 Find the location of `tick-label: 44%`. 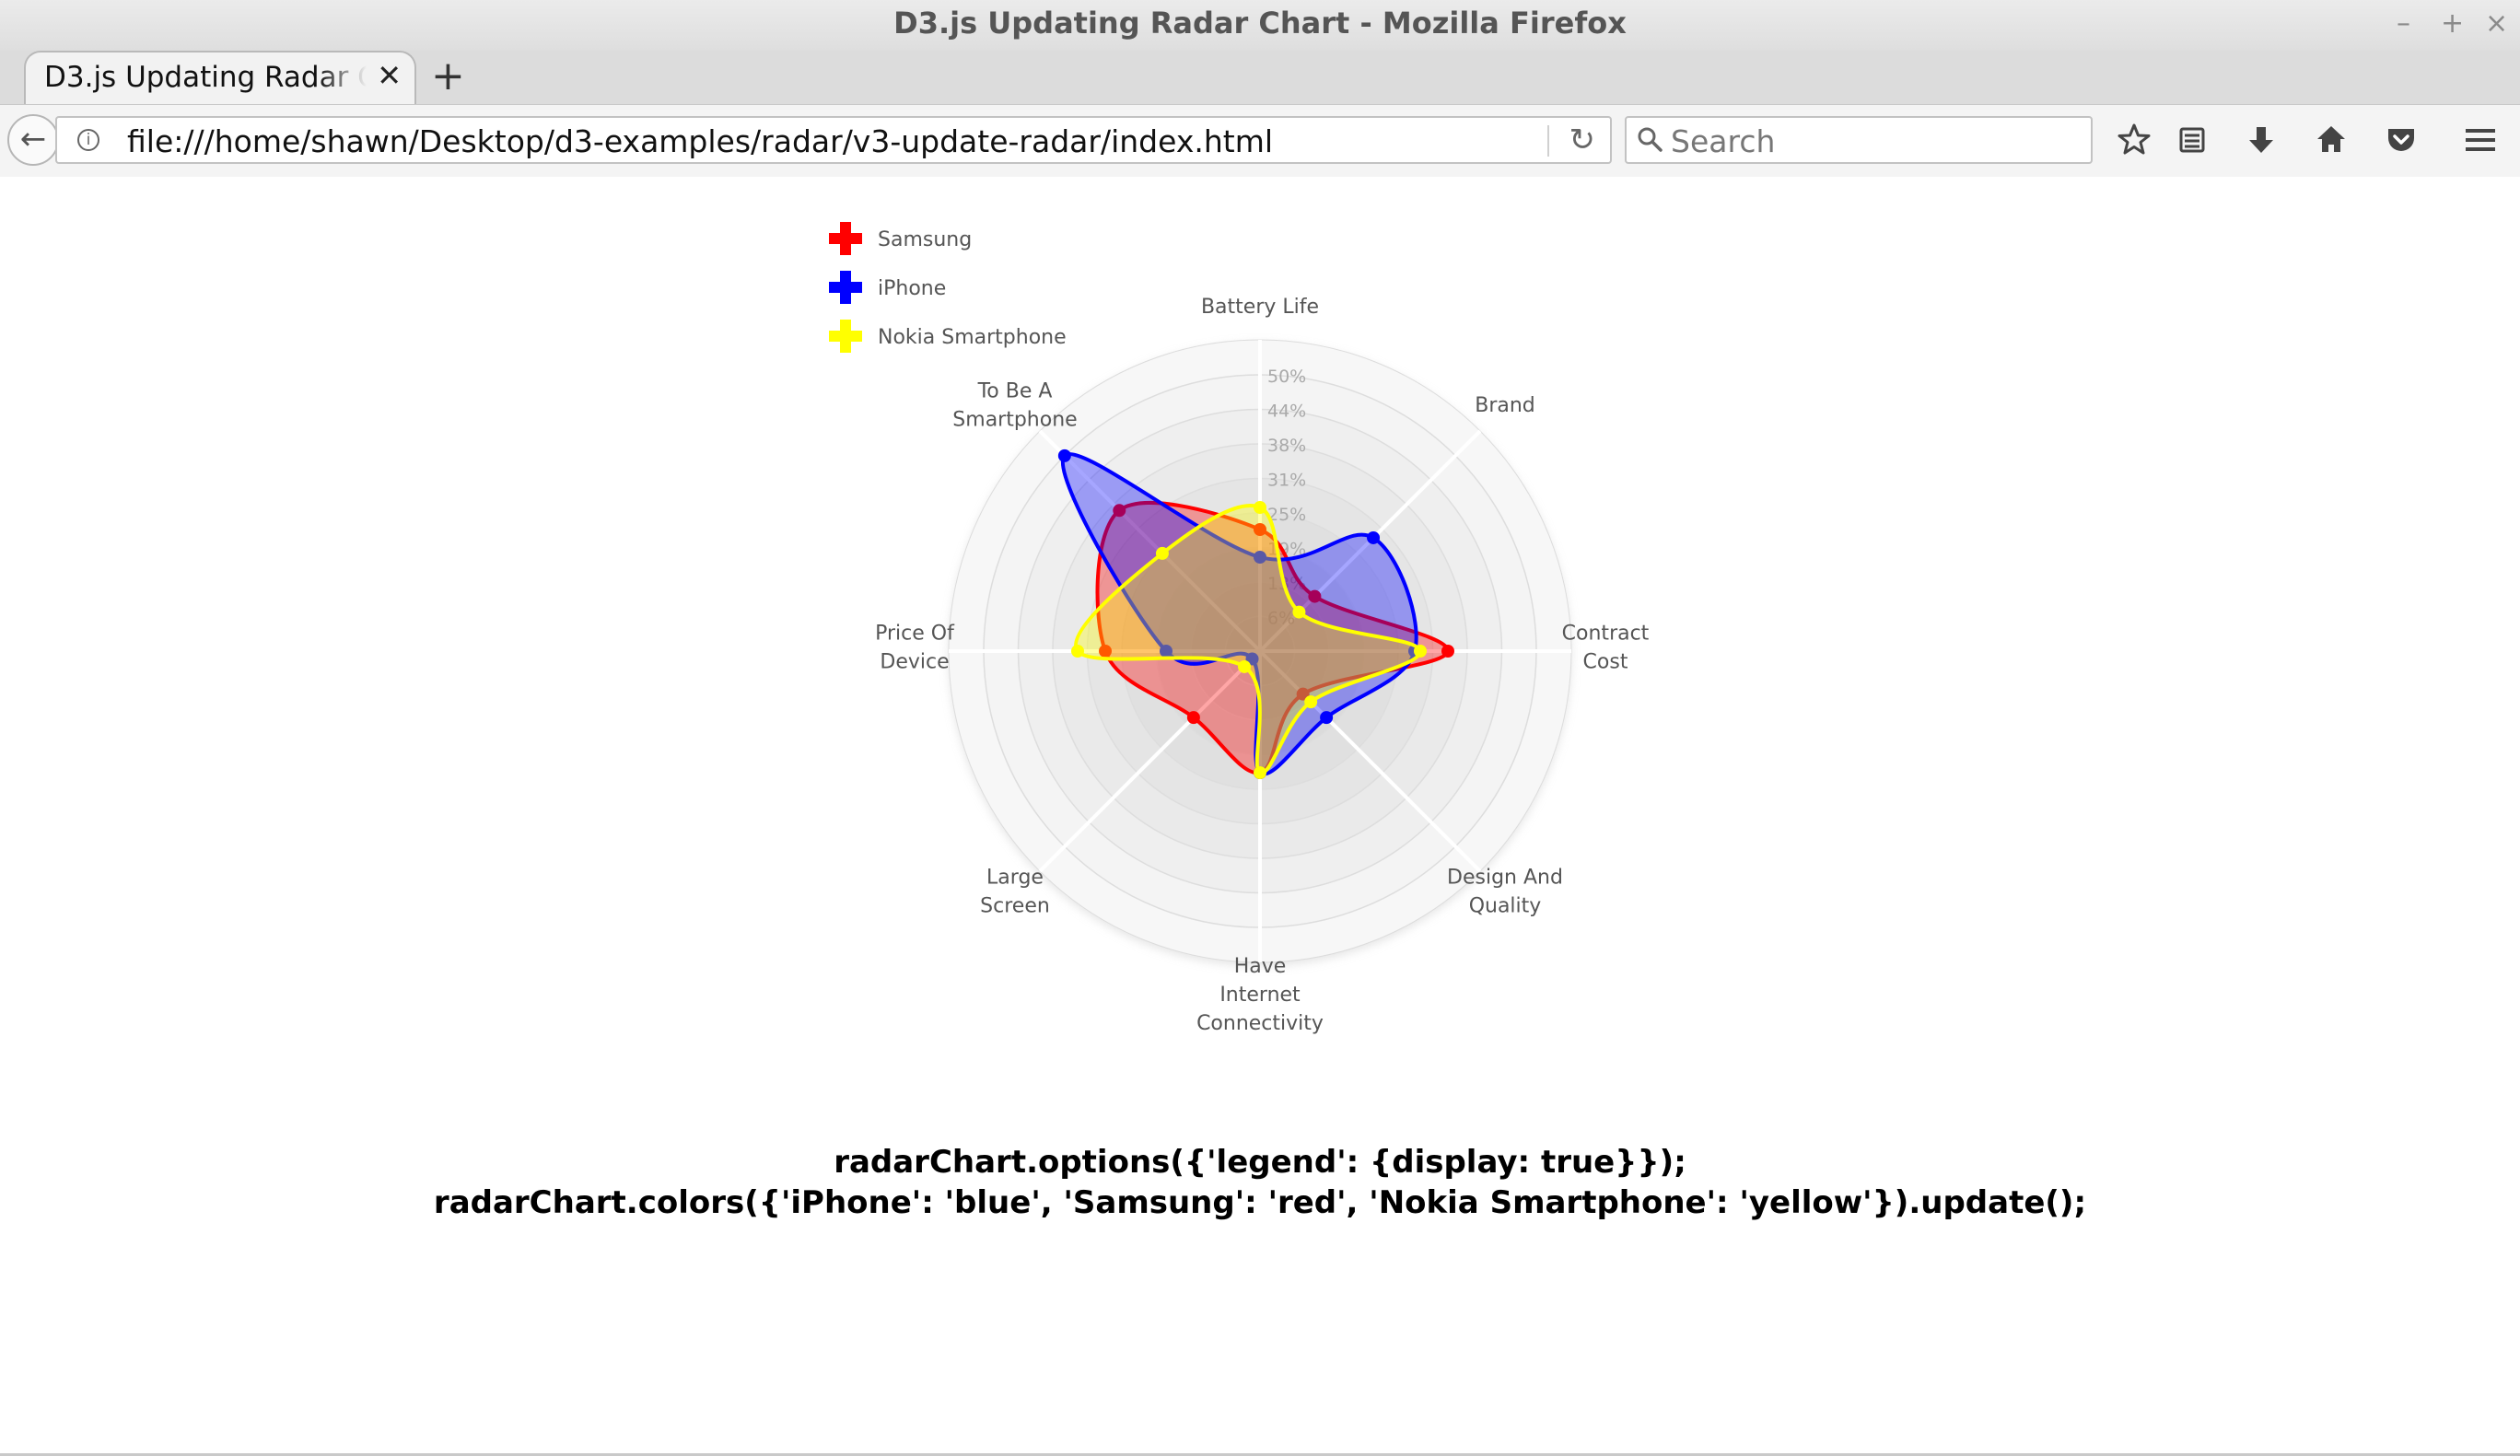

tick-label: 44% is located at coordinates (1286, 412).